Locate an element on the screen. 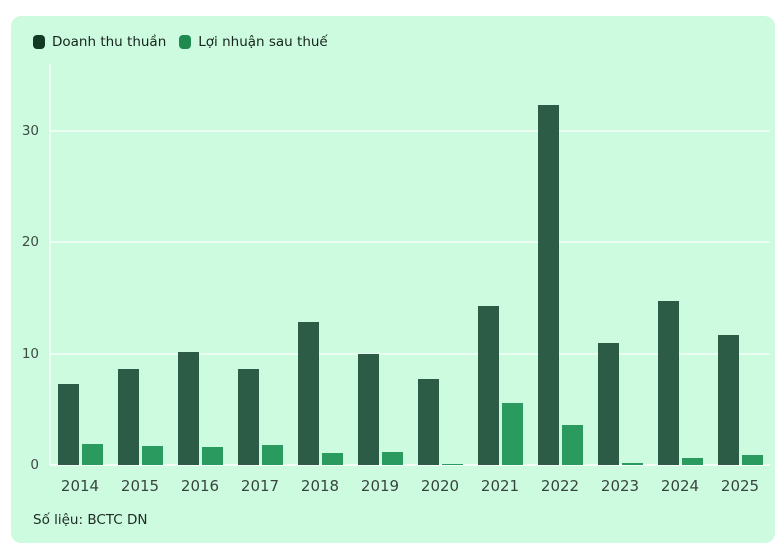  x-axis-label-2022: 2022 is located at coordinates (560, 486).